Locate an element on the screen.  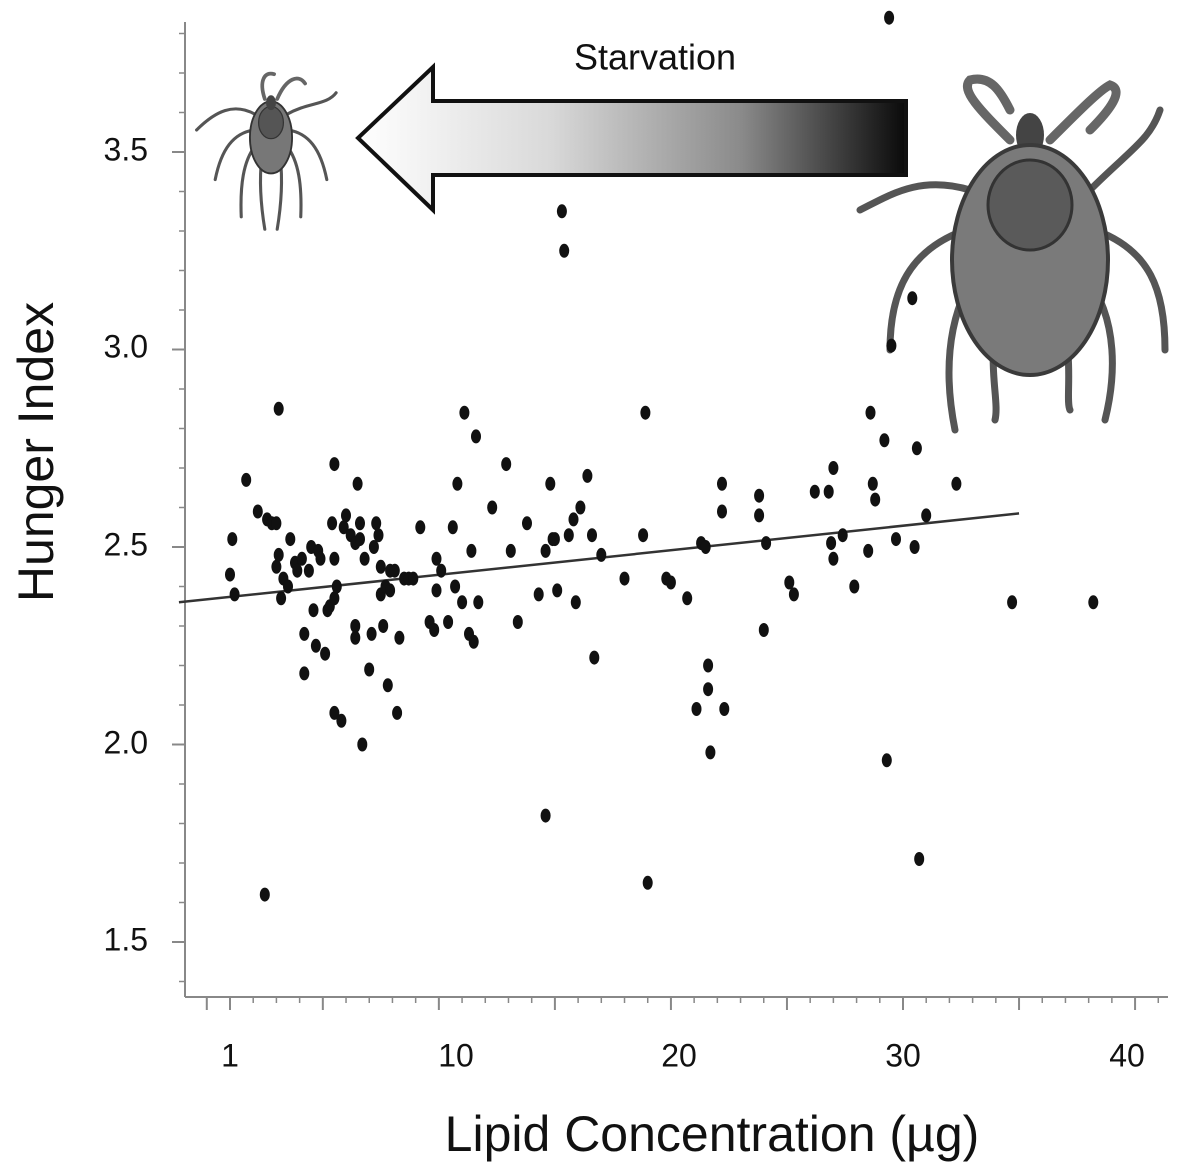
x-tick-label: 1 is located at coordinates (230, 1055).